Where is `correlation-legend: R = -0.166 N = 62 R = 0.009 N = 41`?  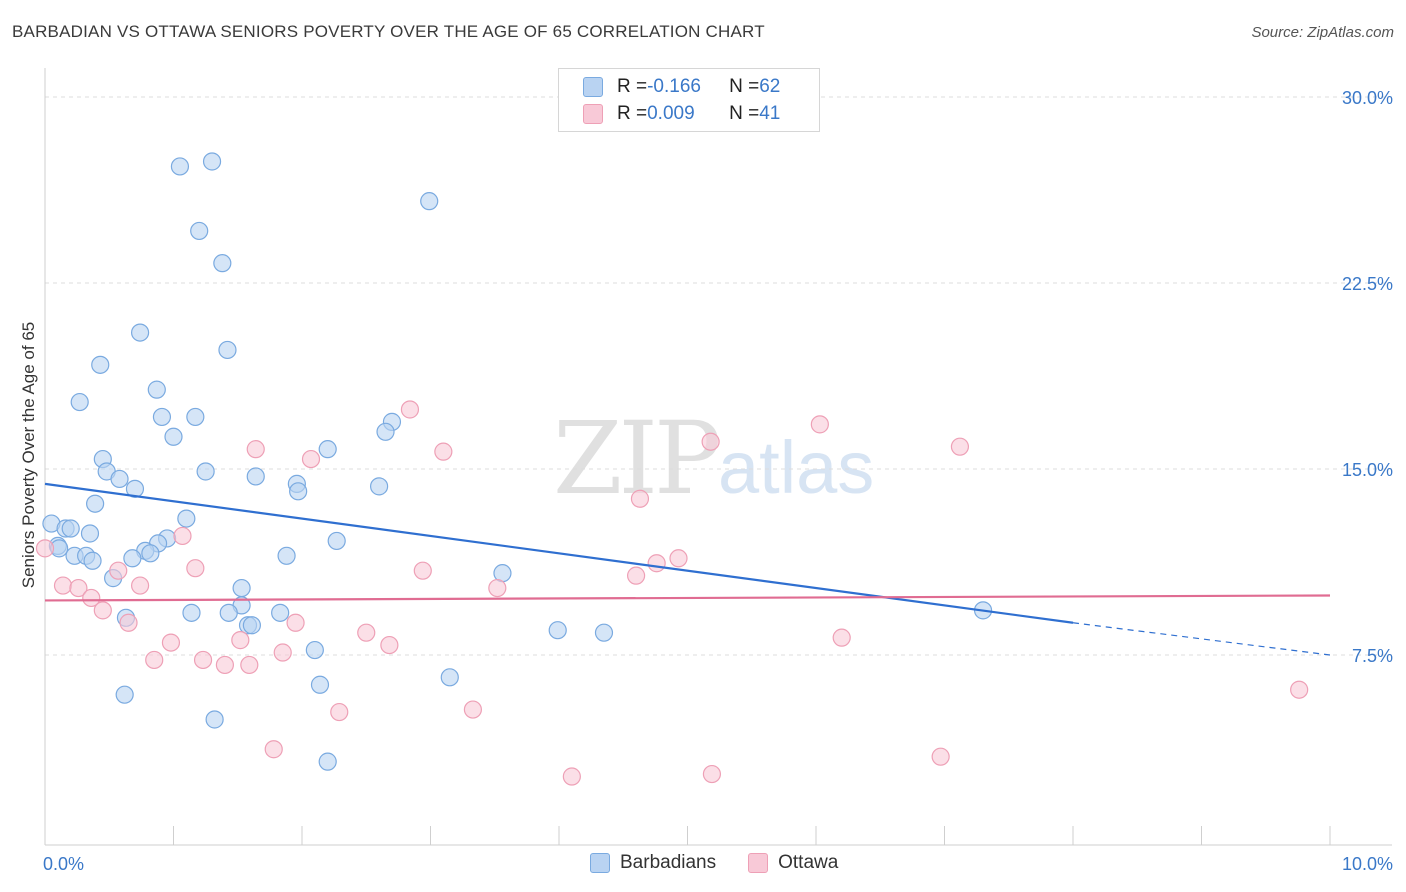
correlation-legend: R = -0.166 N = 62 R = 0.009 N = 41 is located at coordinates (689, 100).